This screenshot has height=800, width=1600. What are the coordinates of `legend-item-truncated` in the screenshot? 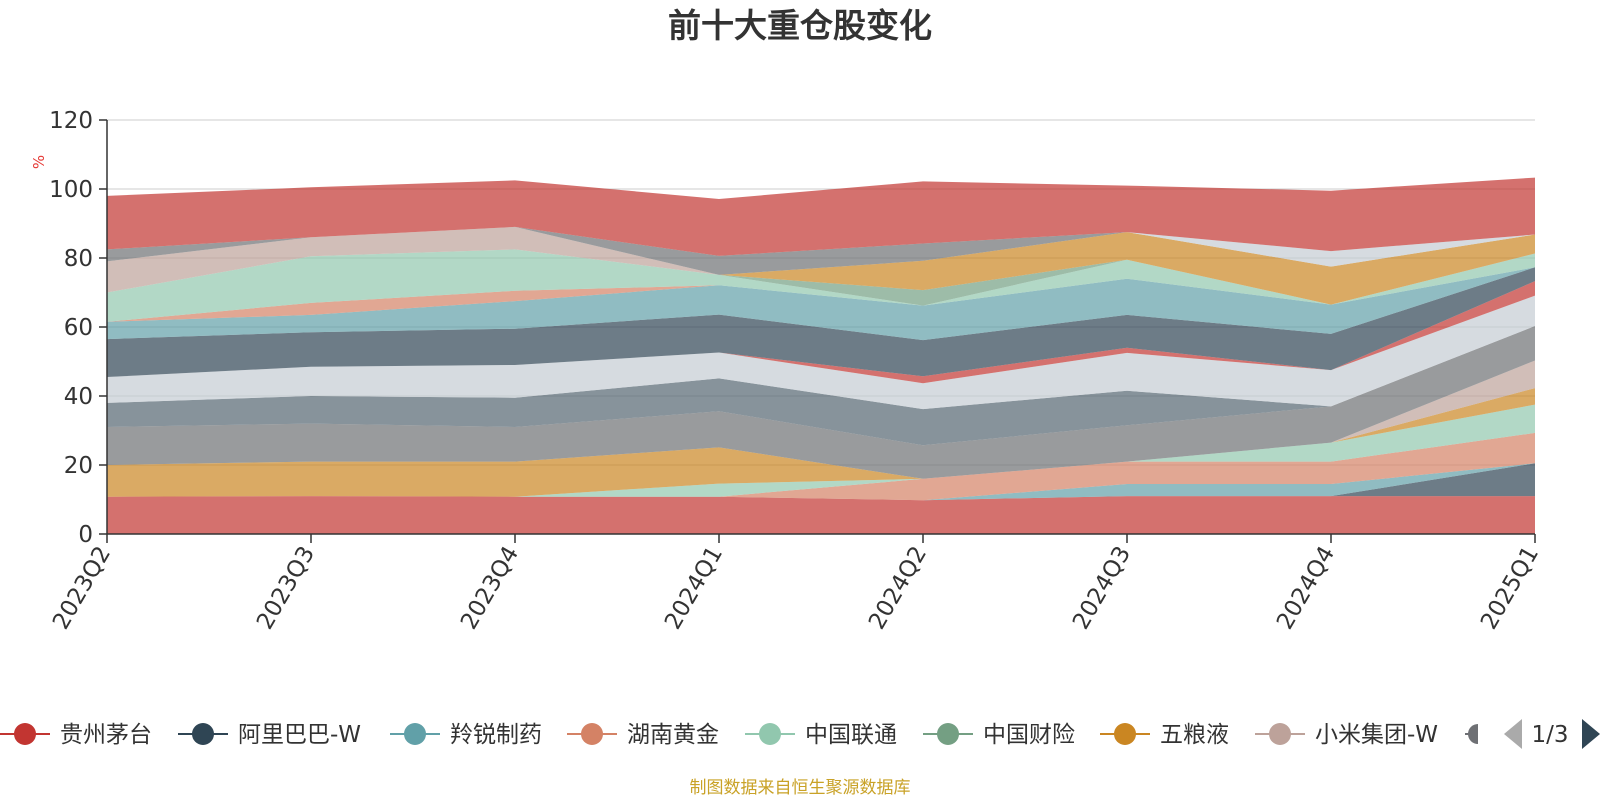 It's located at (1471, 734).